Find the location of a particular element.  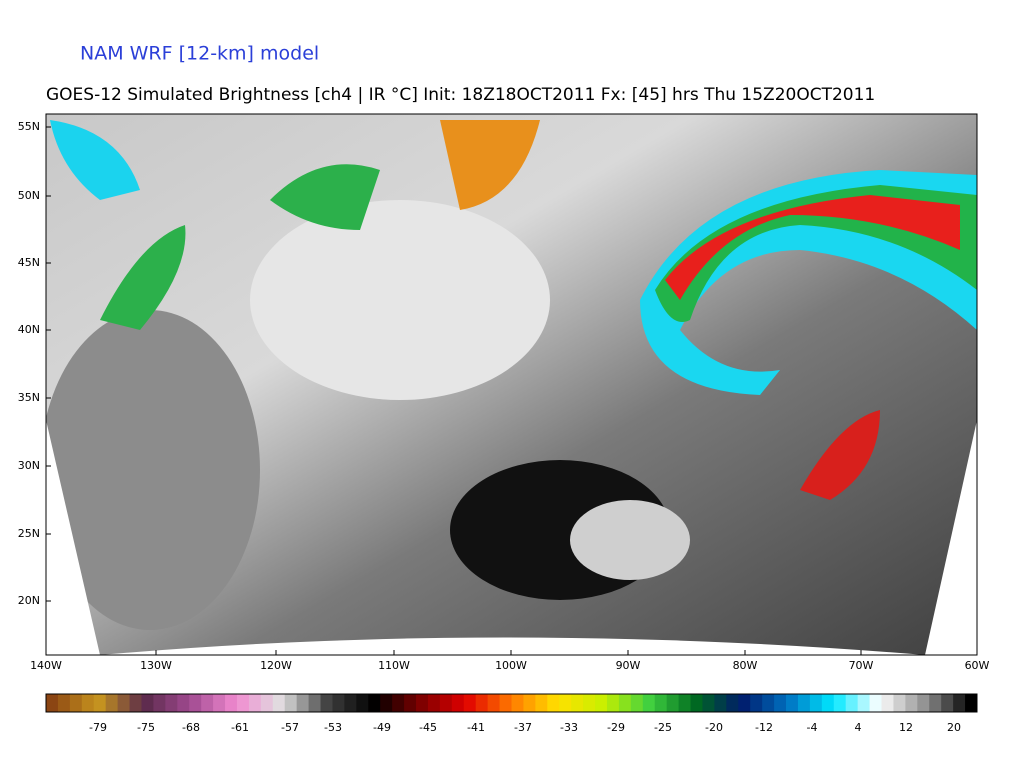

lat-label: 35N is located at coordinates (29, 397).